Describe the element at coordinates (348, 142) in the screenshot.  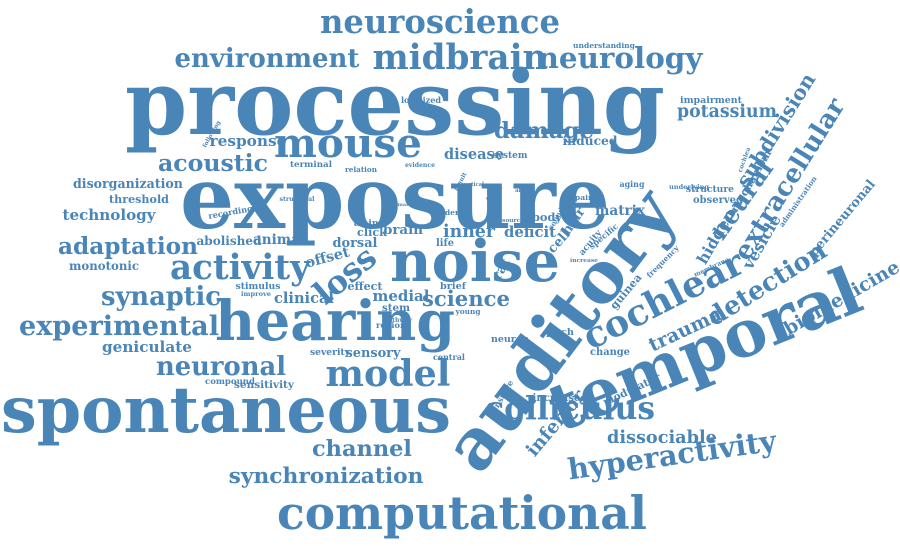
I see `word-mouse: mouse` at that location.